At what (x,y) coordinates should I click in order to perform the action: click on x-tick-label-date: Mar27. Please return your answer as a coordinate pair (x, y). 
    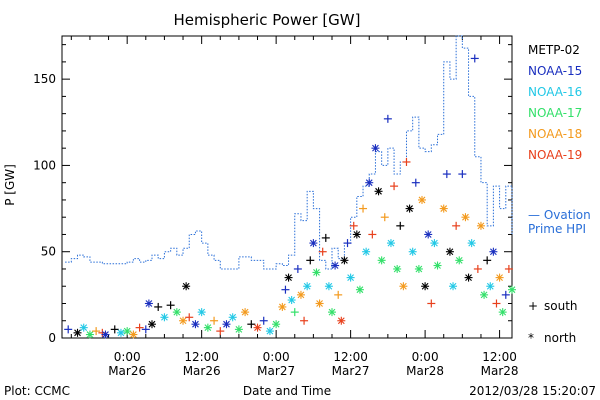
    Looking at the image, I should click on (276, 371).